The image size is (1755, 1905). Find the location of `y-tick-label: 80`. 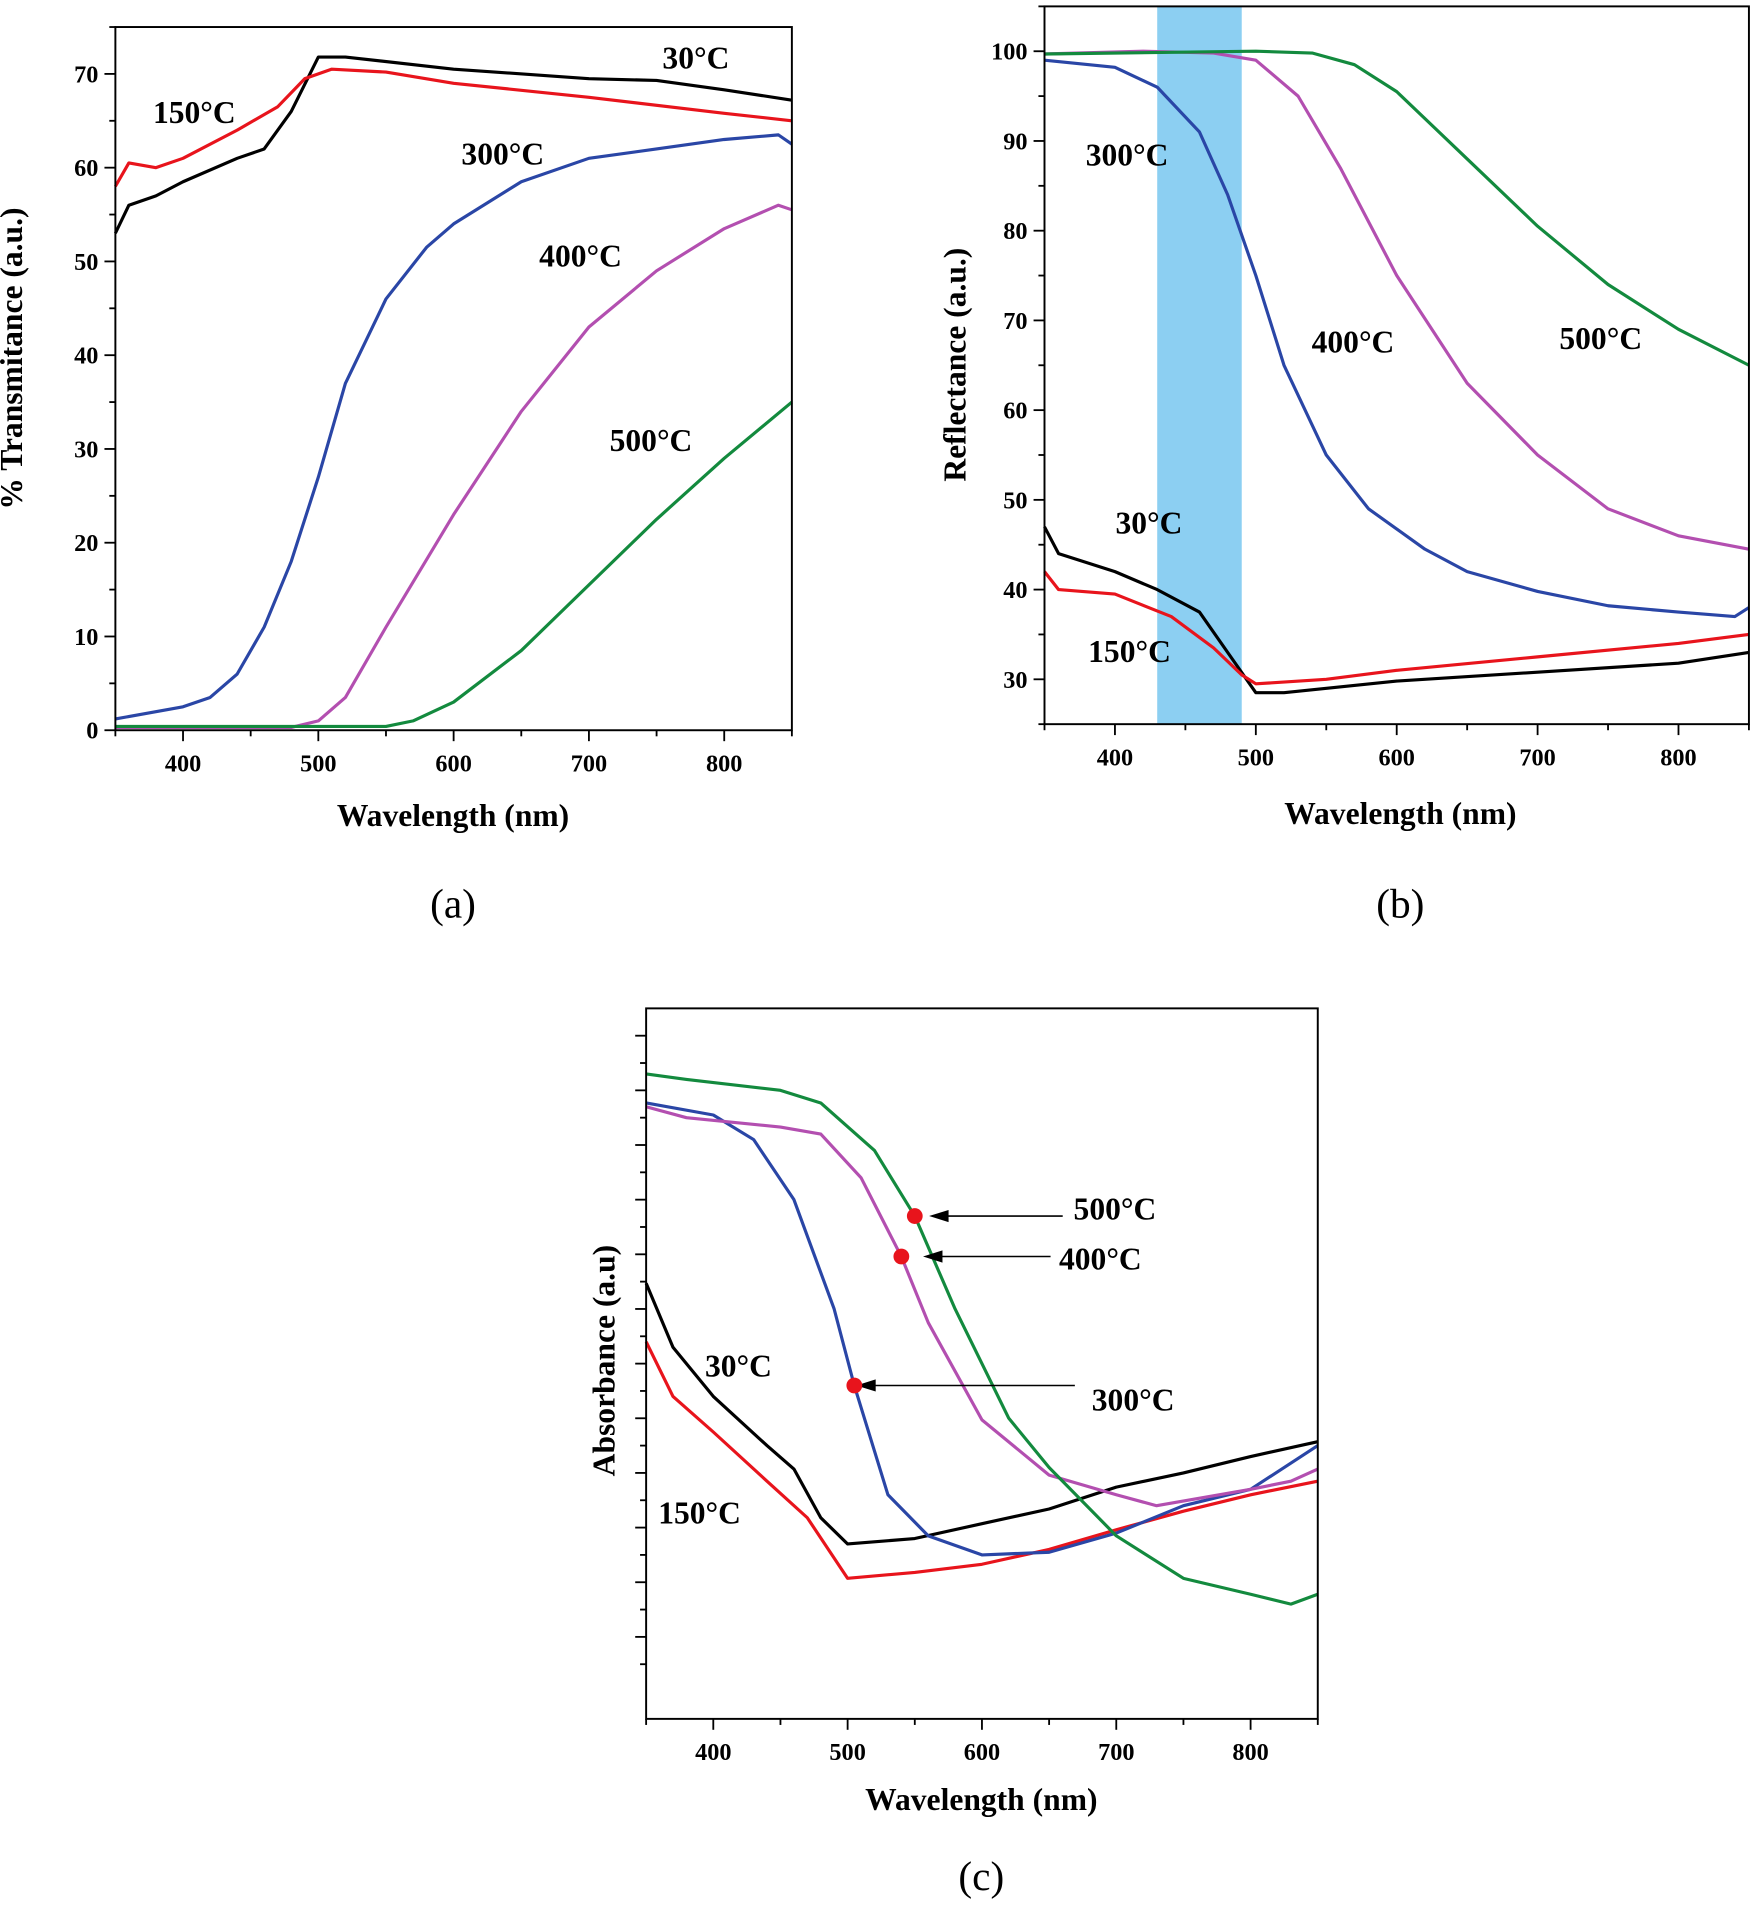

y-tick-label: 80 is located at coordinates (1015, 231).